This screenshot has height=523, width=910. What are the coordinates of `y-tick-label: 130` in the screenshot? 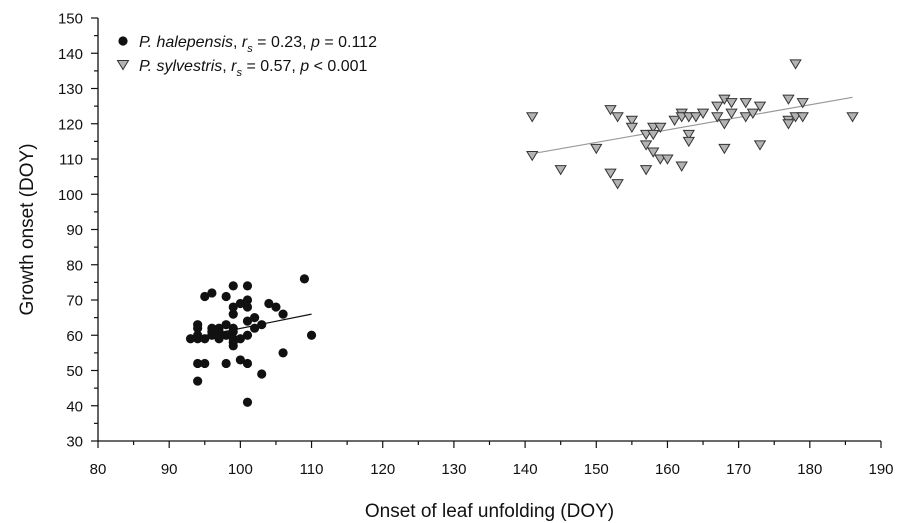 It's located at (70, 89).